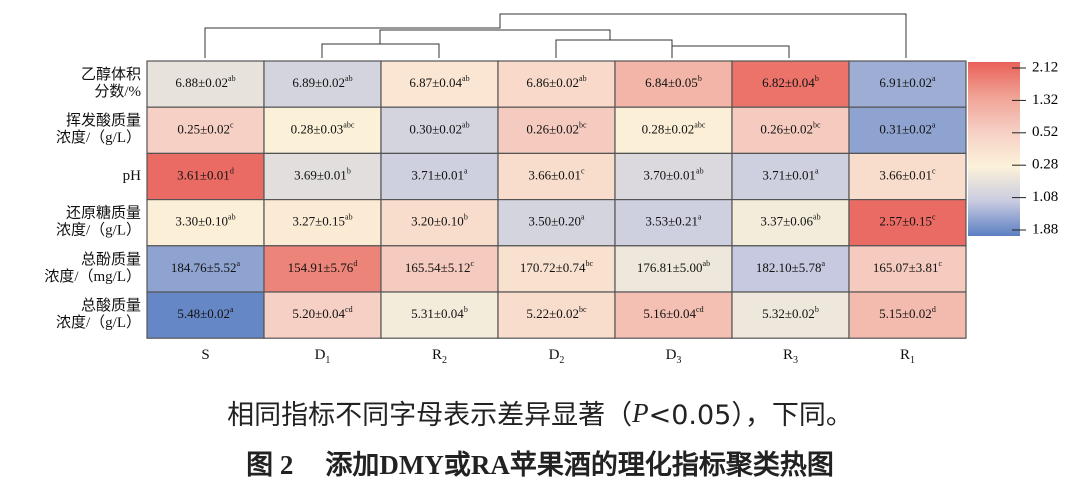 The image size is (1080, 499). What do you see at coordinates (111, 305) in the screenshot?
I see `row-label: 总酸质量` at bounding box center [111, 305].